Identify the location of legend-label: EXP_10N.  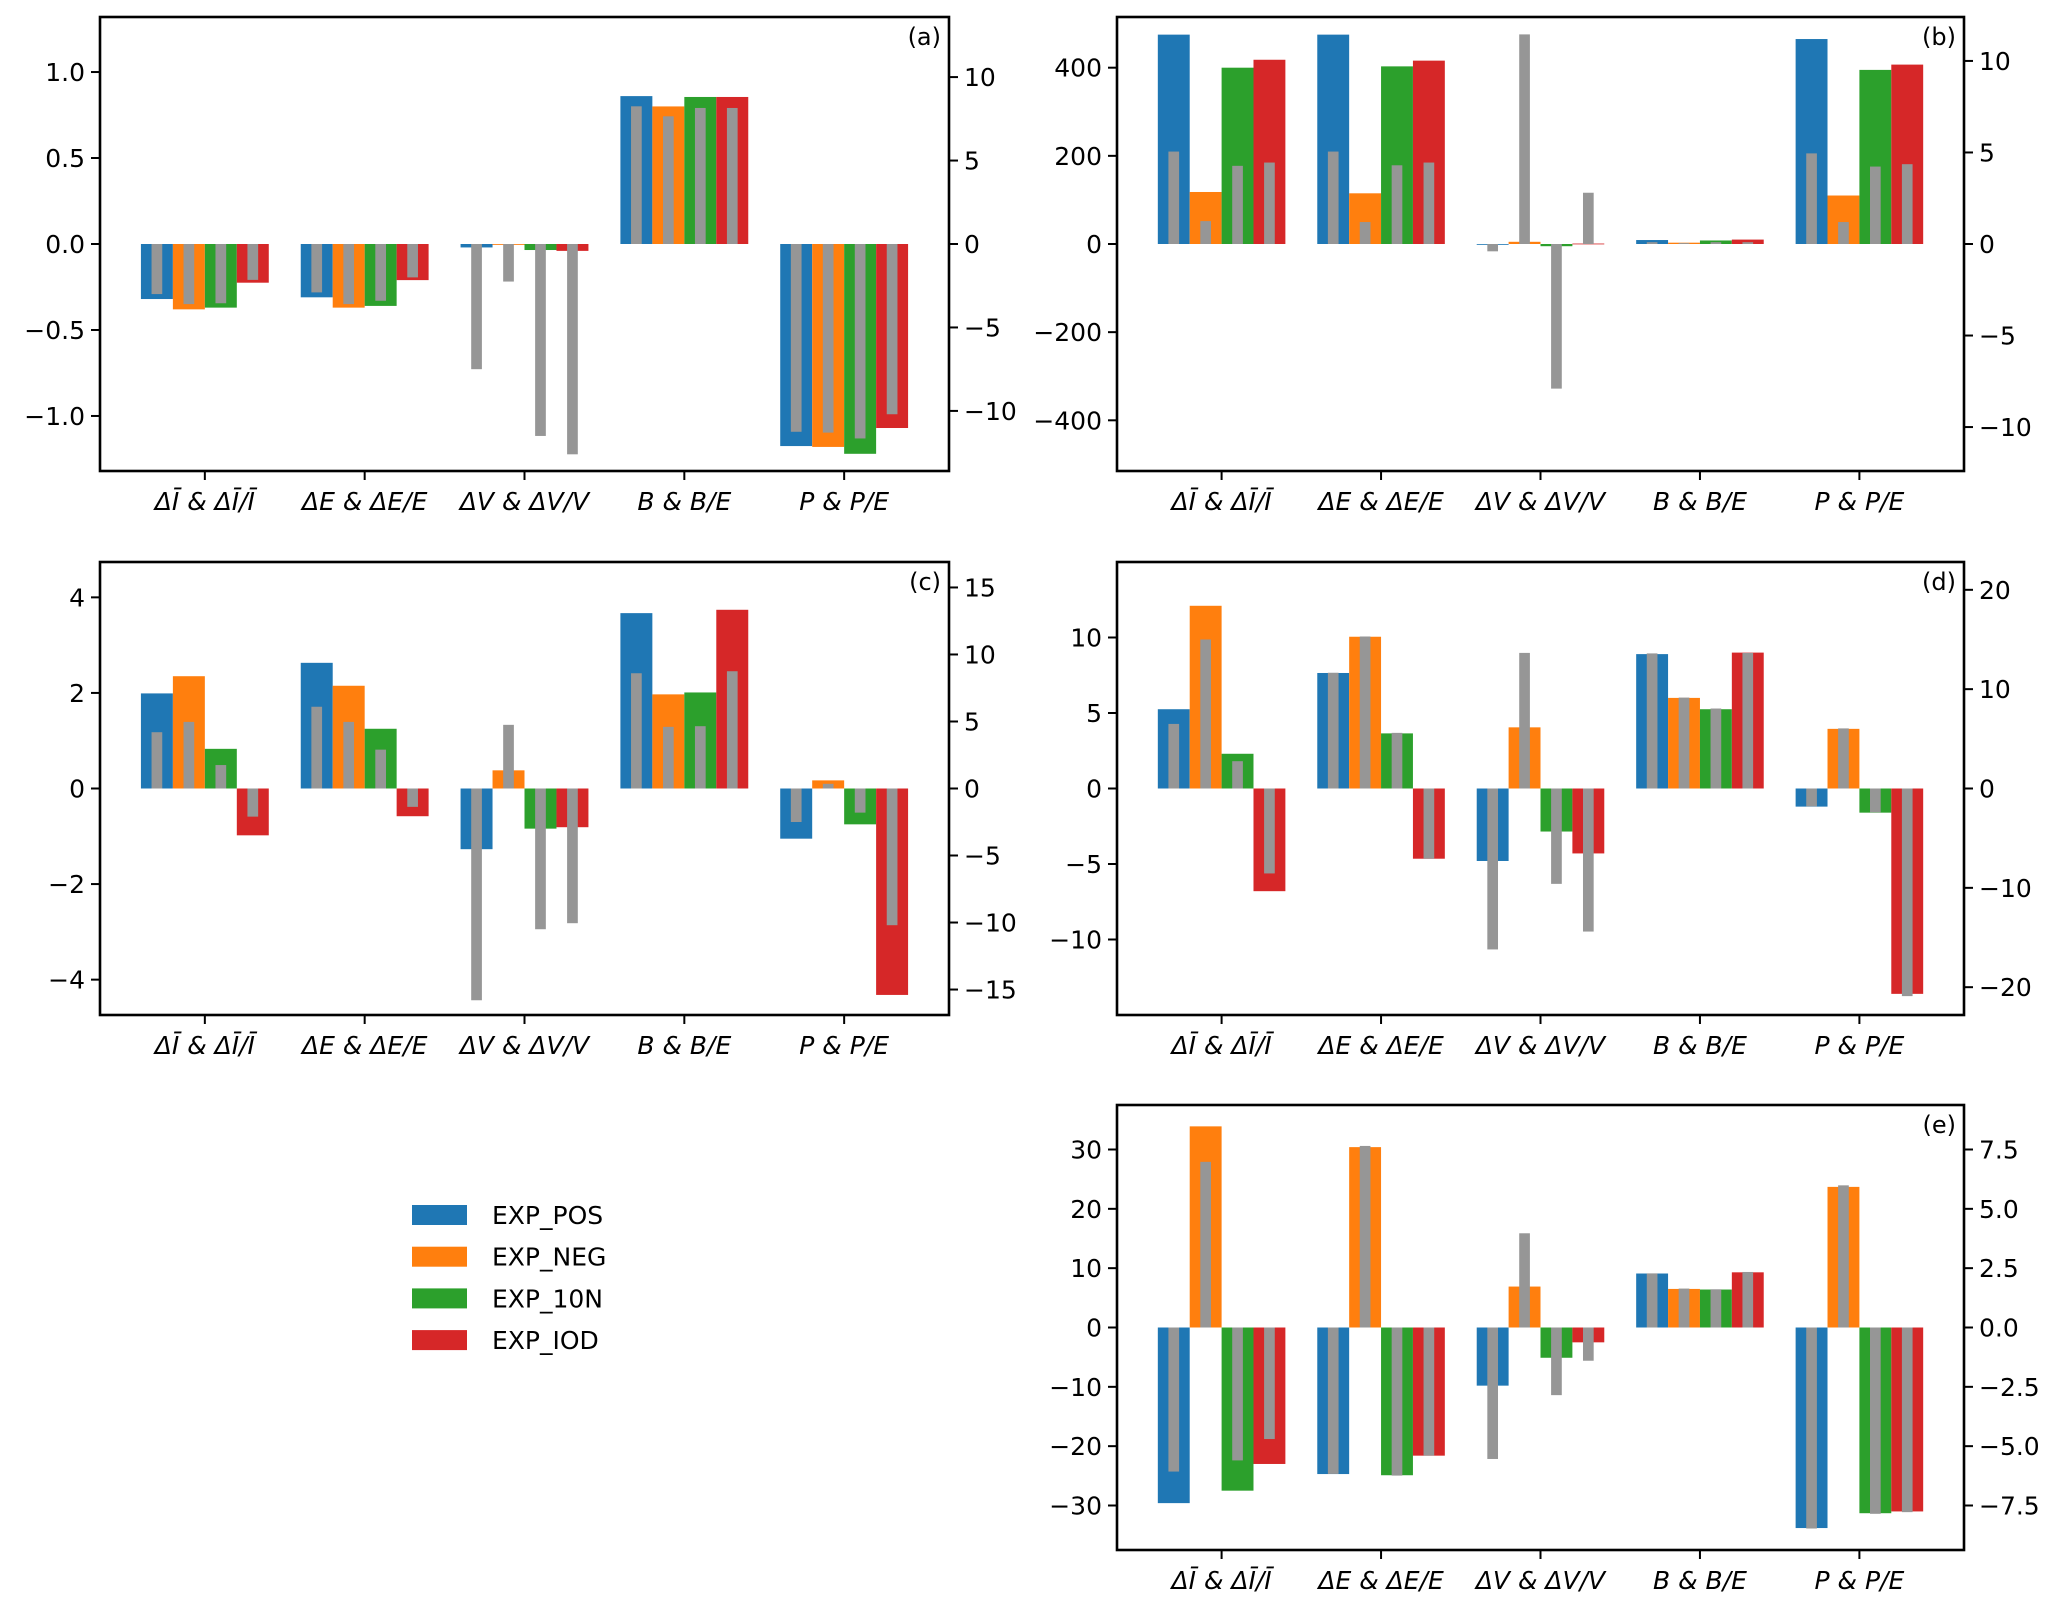
(547, 1298).